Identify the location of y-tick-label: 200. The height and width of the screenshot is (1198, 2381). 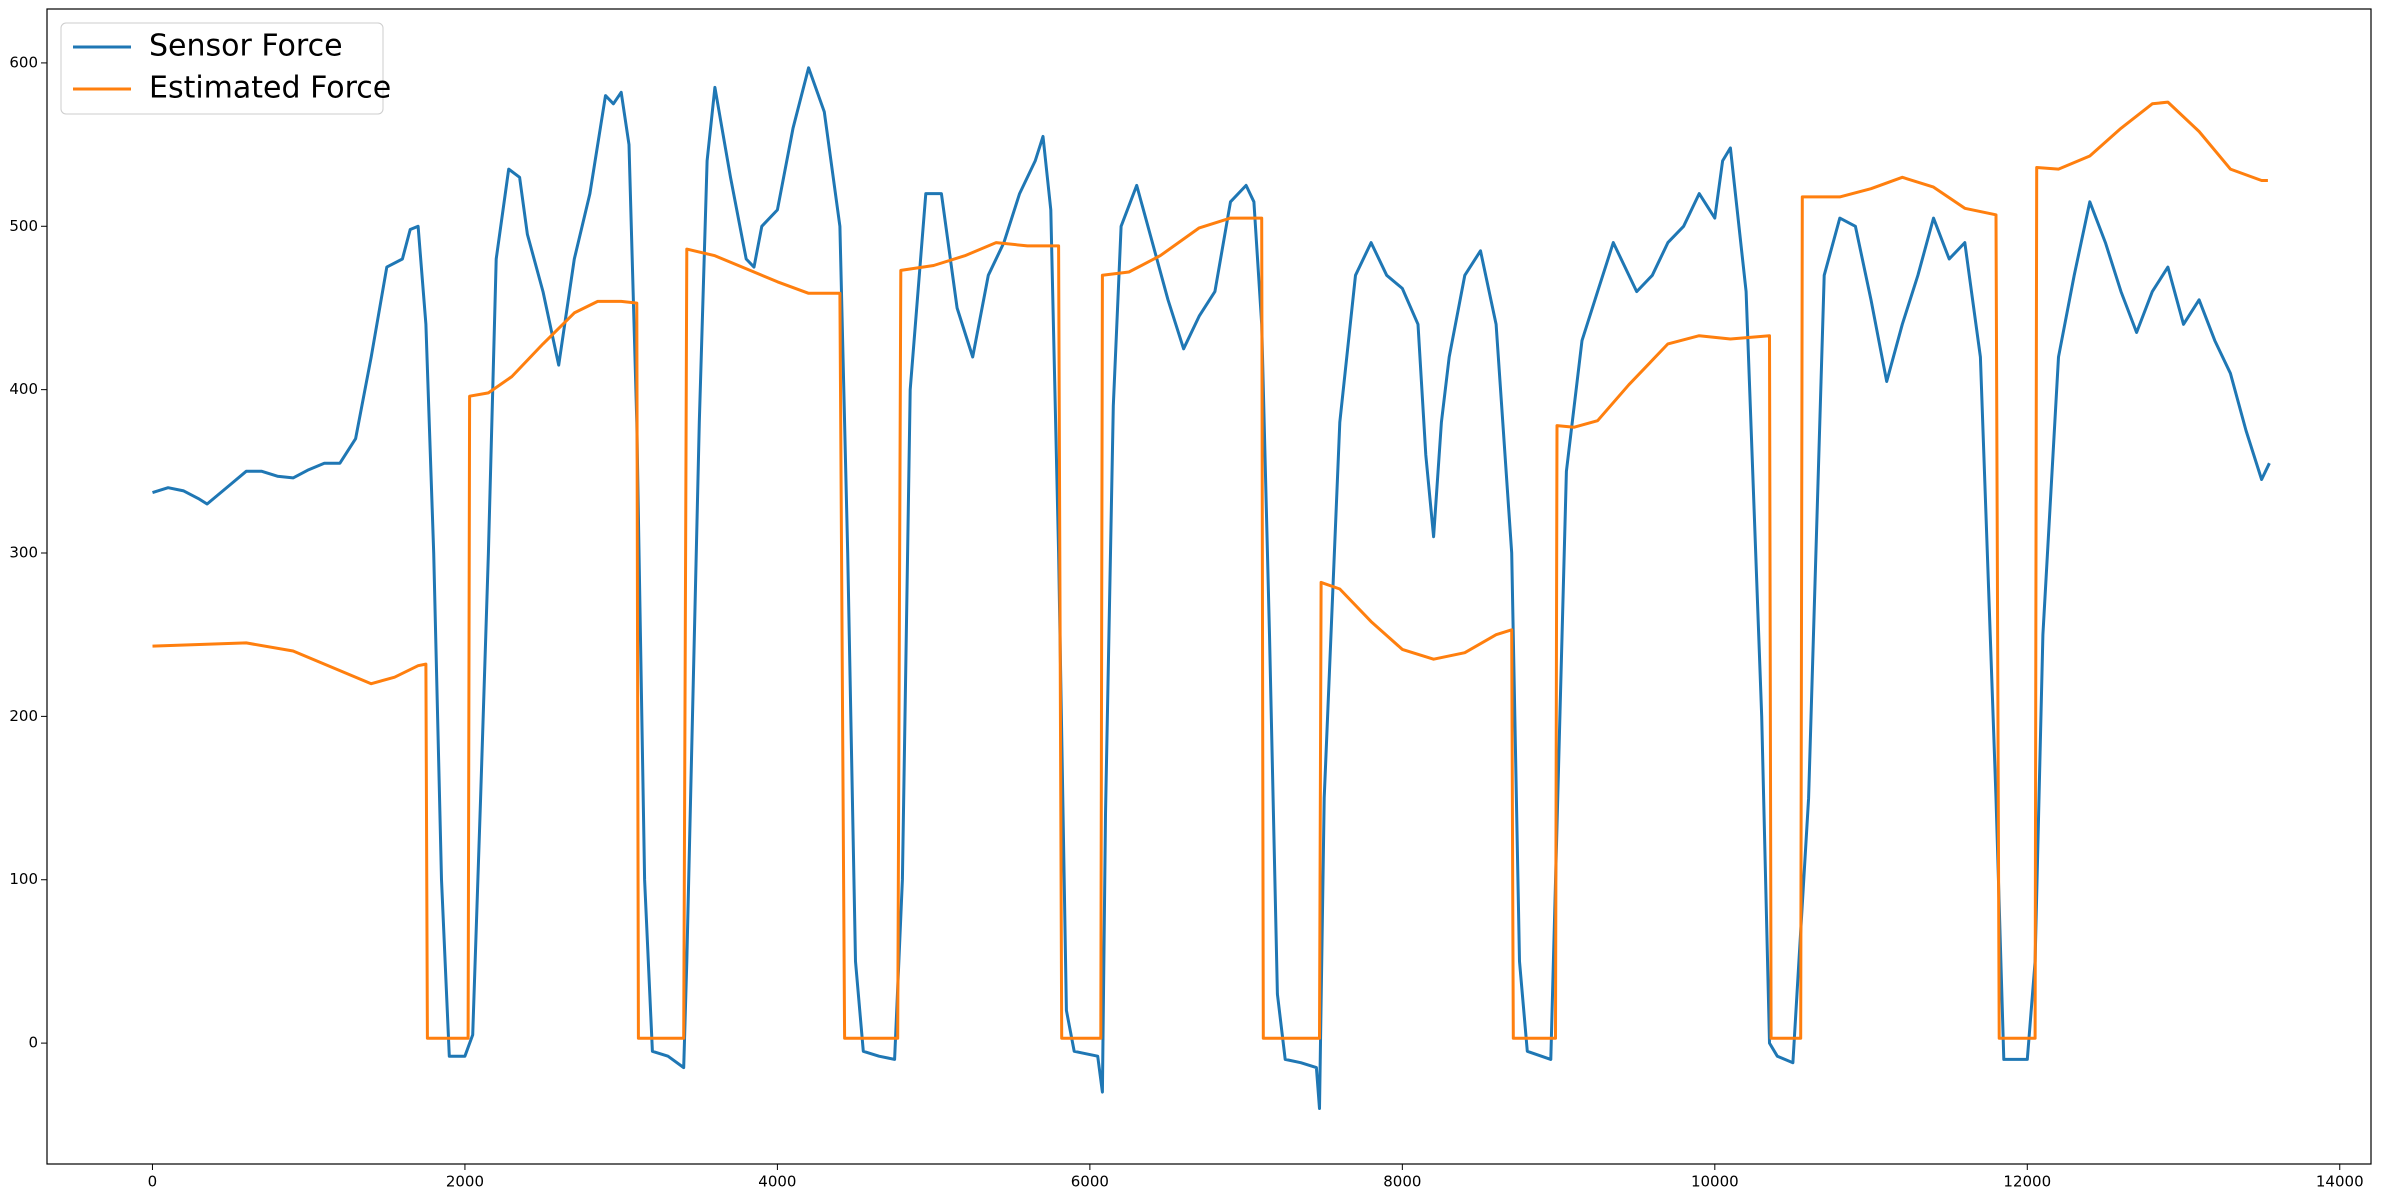
(23, 716).